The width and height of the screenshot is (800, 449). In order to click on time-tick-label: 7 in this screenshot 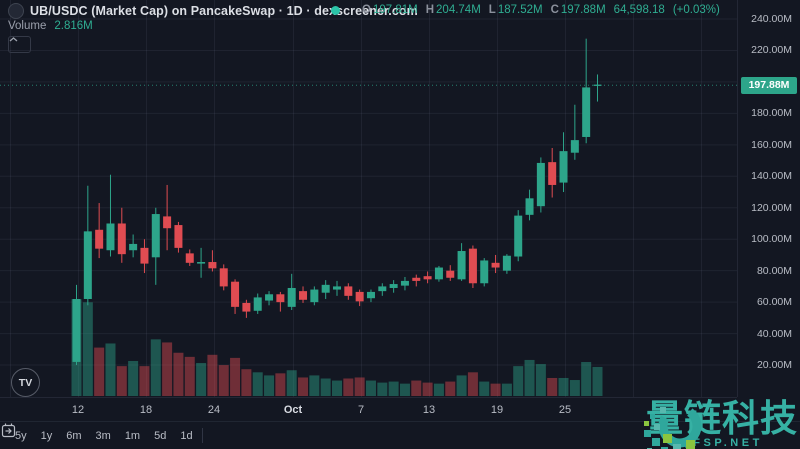, I will do `click(361, 410)`.